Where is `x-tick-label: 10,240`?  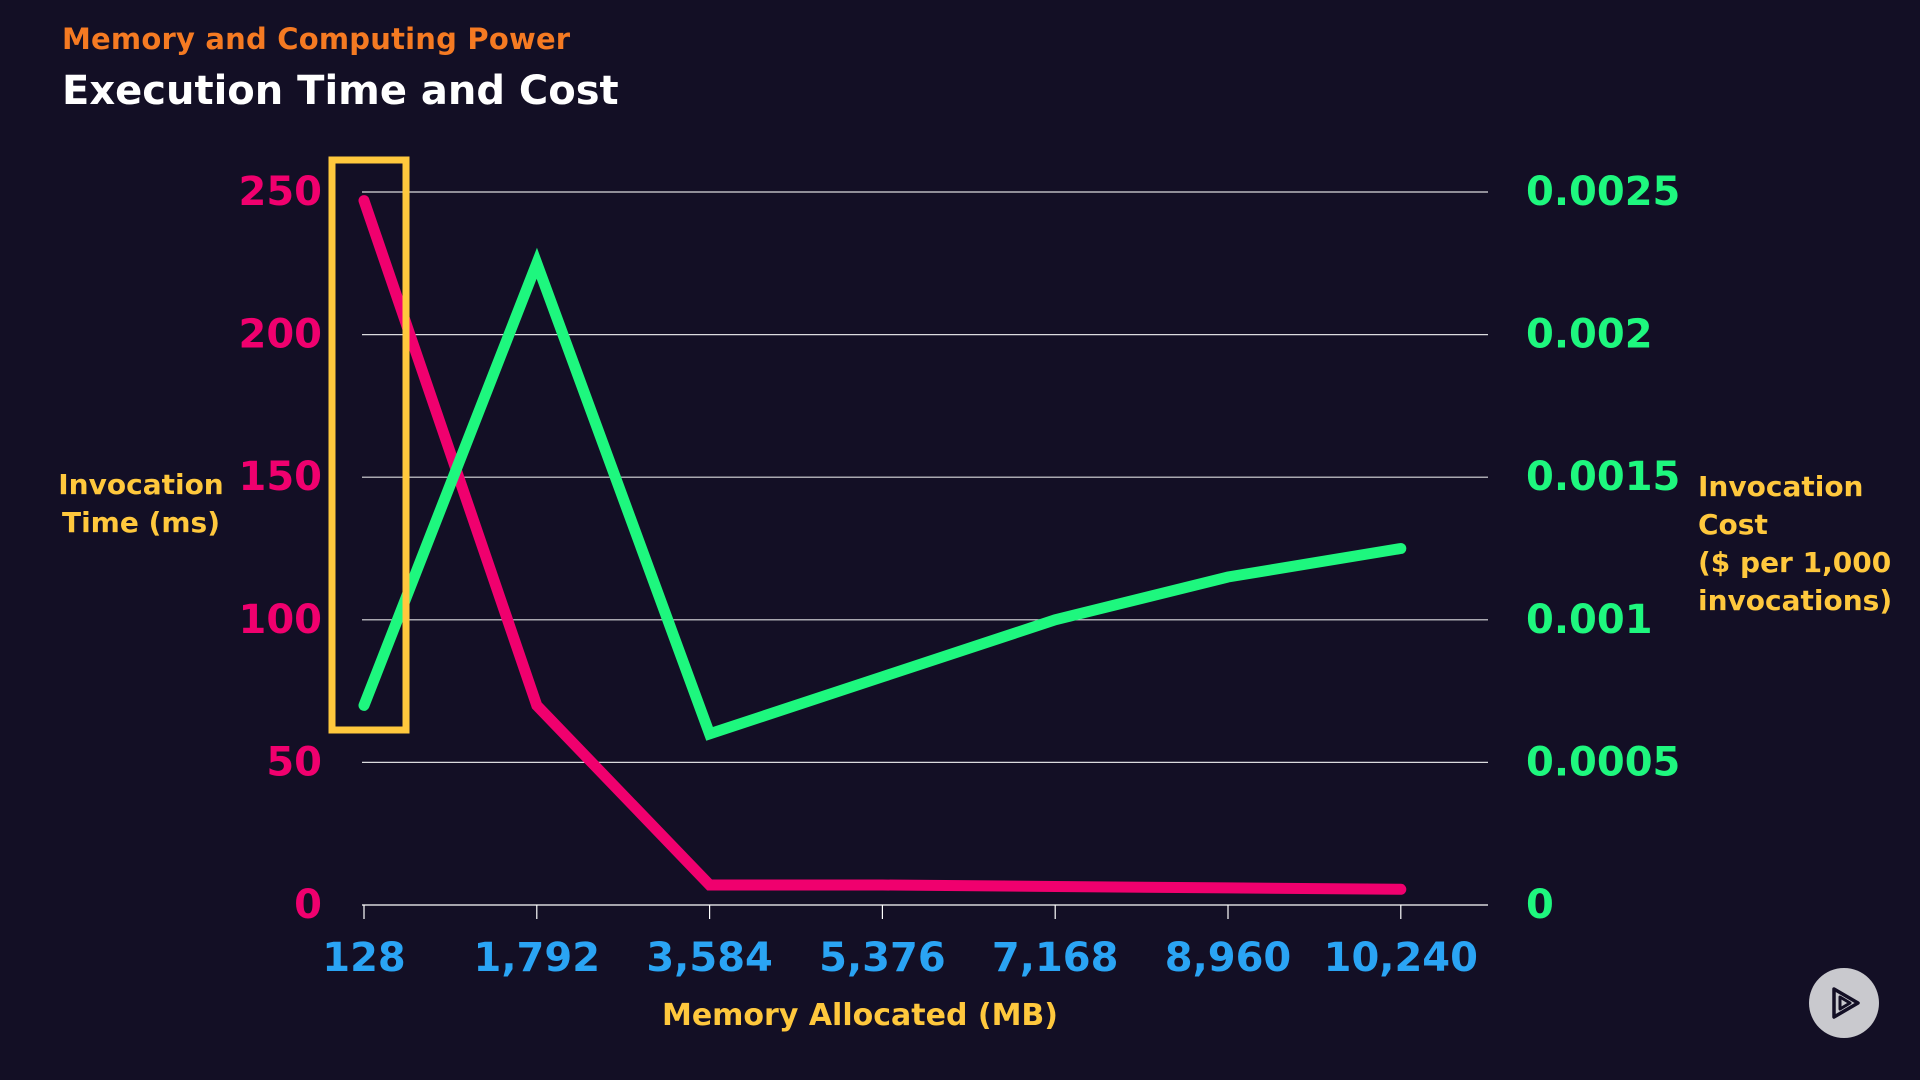
x-tick-label: 10,240 is located at coordinates (1401, 958).